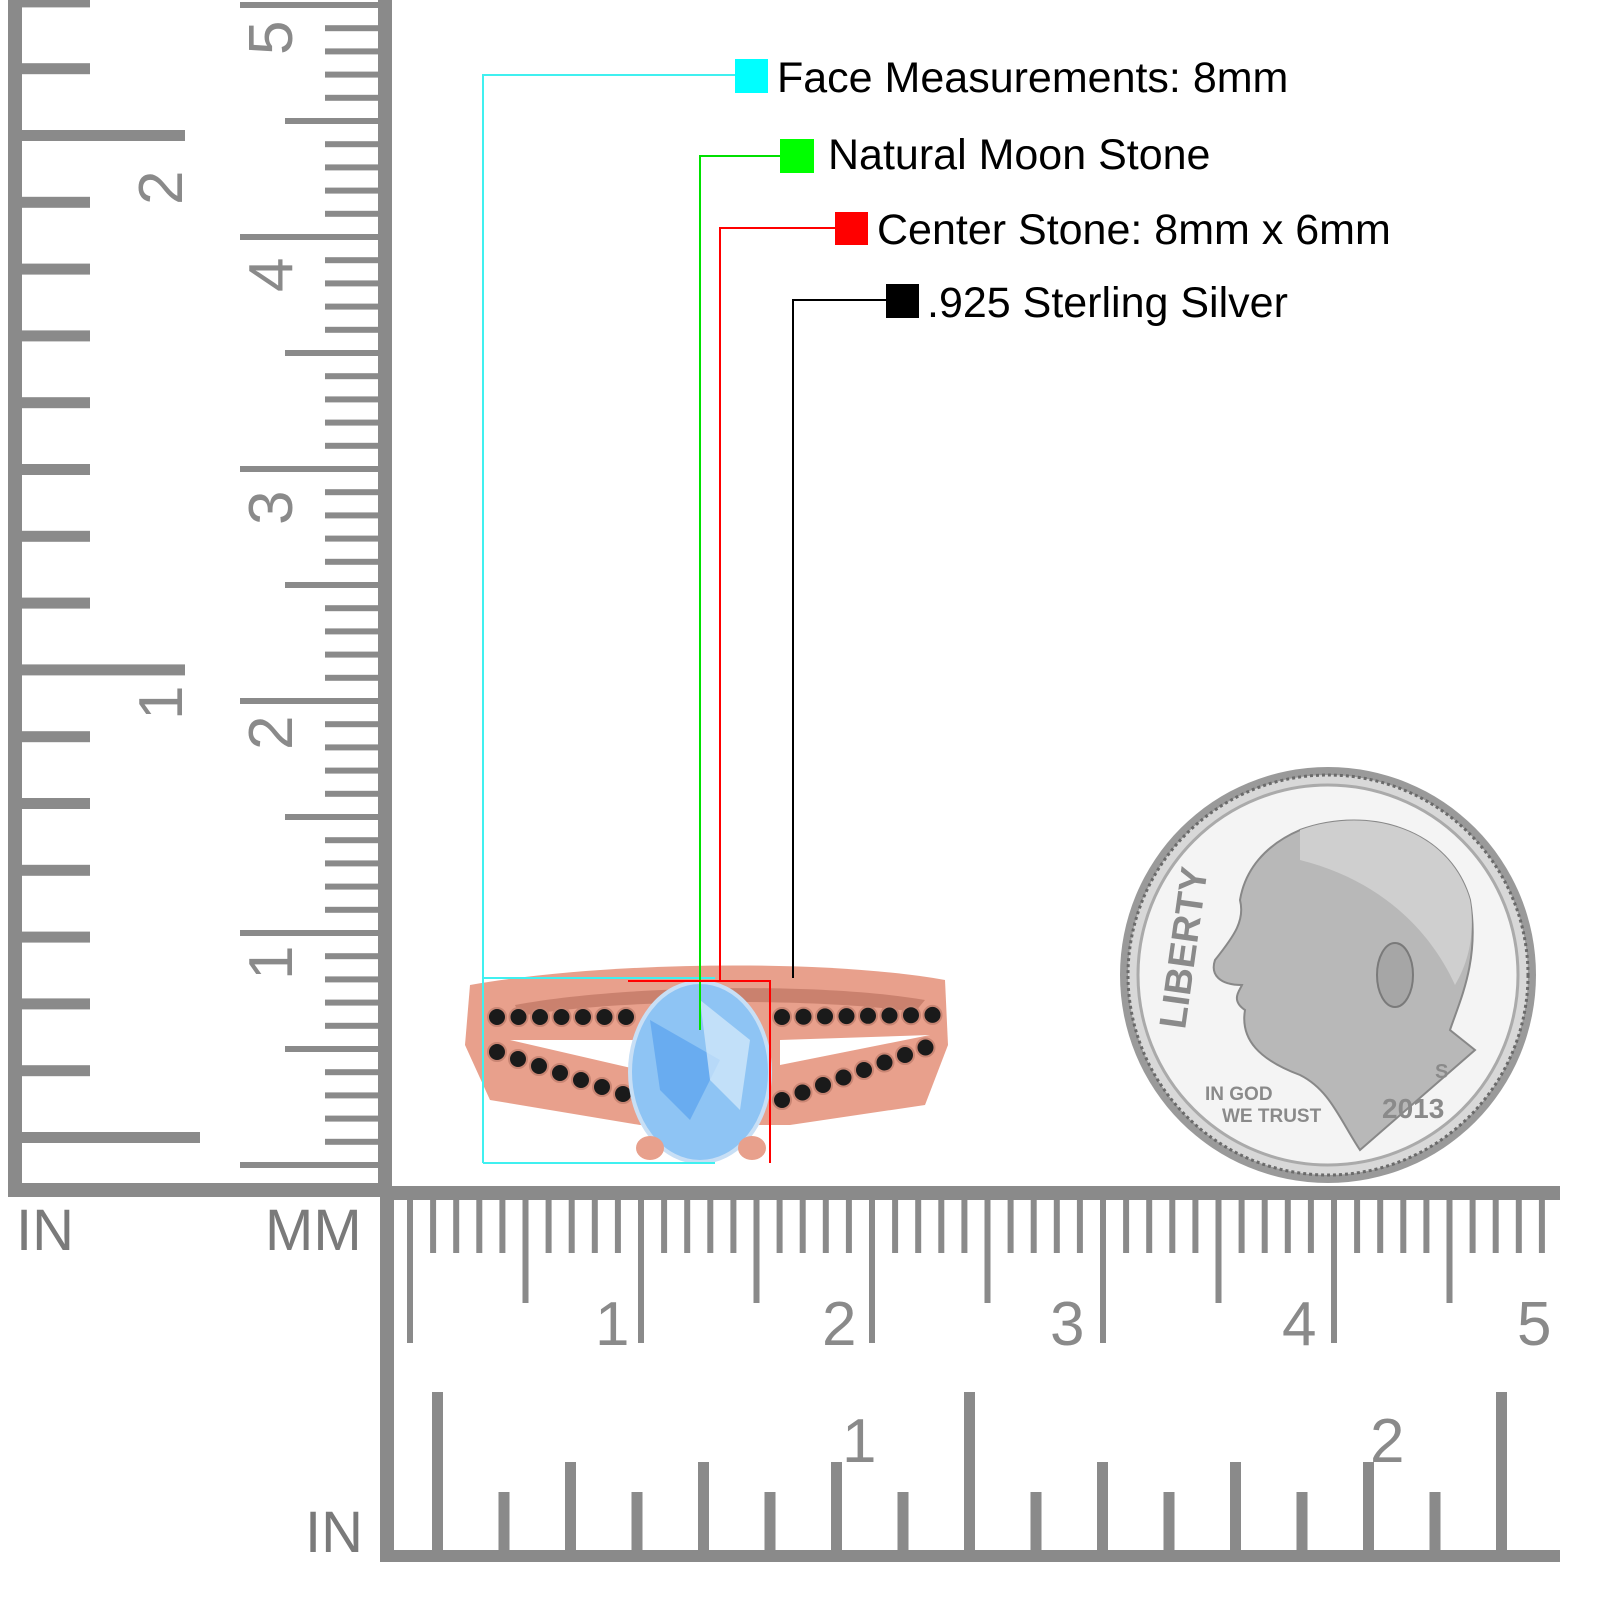 The width and height of the screenshot is (1600, 1600). I want to click on center-stone-label: Center Stone: 8mm x 6mm, so click(1134, 230).